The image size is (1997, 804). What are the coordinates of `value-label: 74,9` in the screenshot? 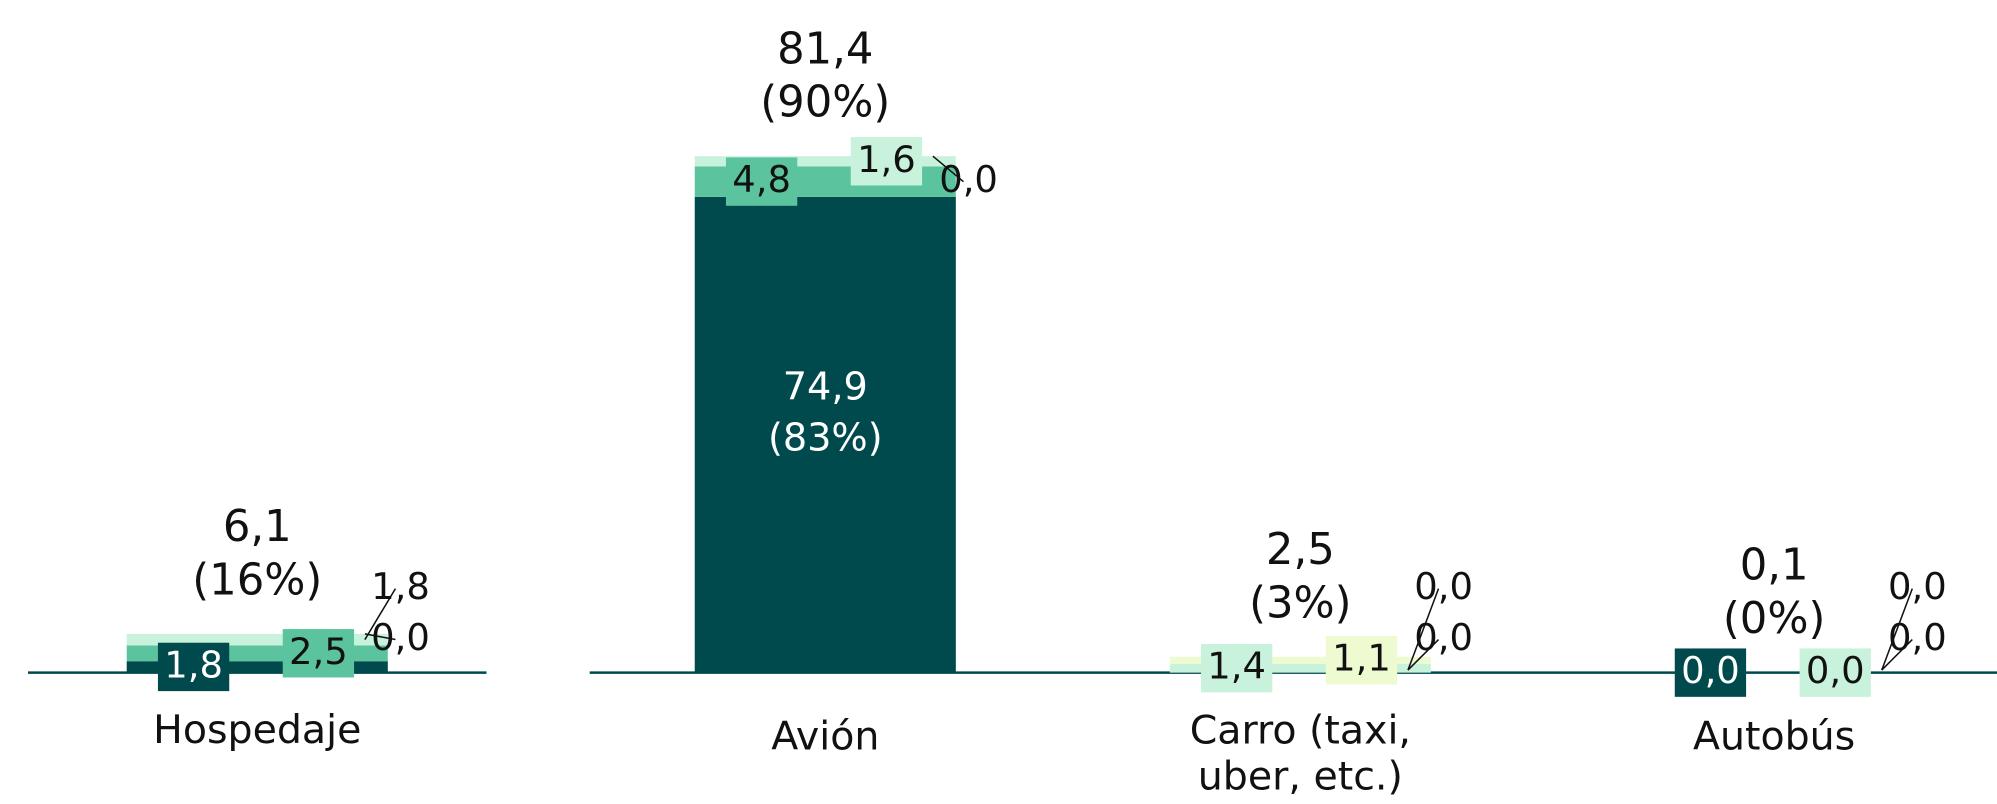 It's located at (825, 387).